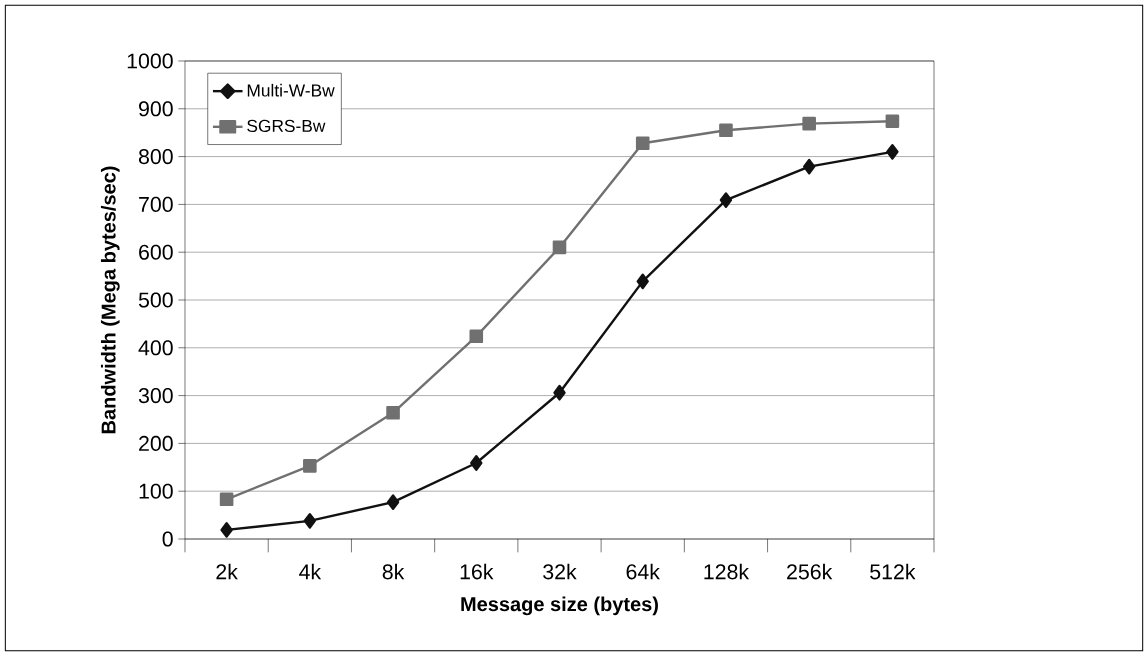  Describe the element at coordinates (156, 109) in the screenshot. I see `y-tick-label: 900` at that location.